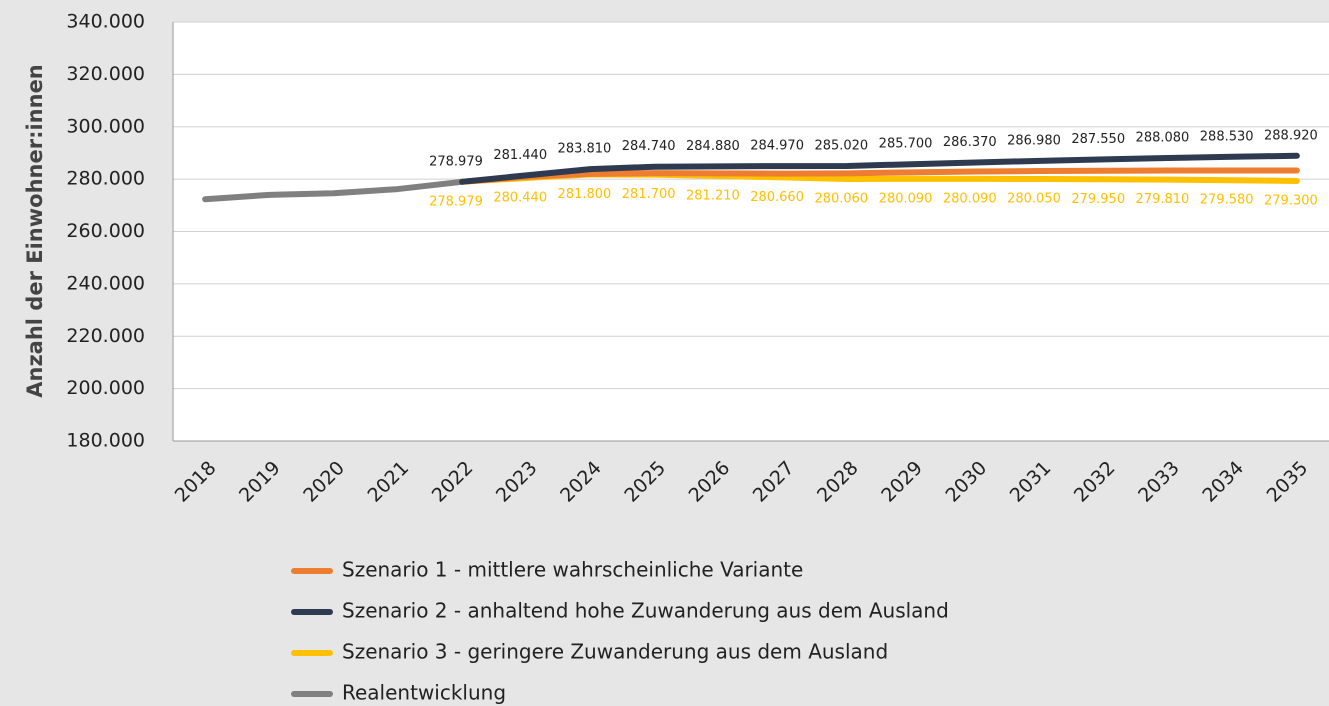 This screenshot has width=1329, height=706. What do you see at coordinates (1163, 137) in the screenshot?
I see `data-label: 288.080` at bounding box center [1163, 137].